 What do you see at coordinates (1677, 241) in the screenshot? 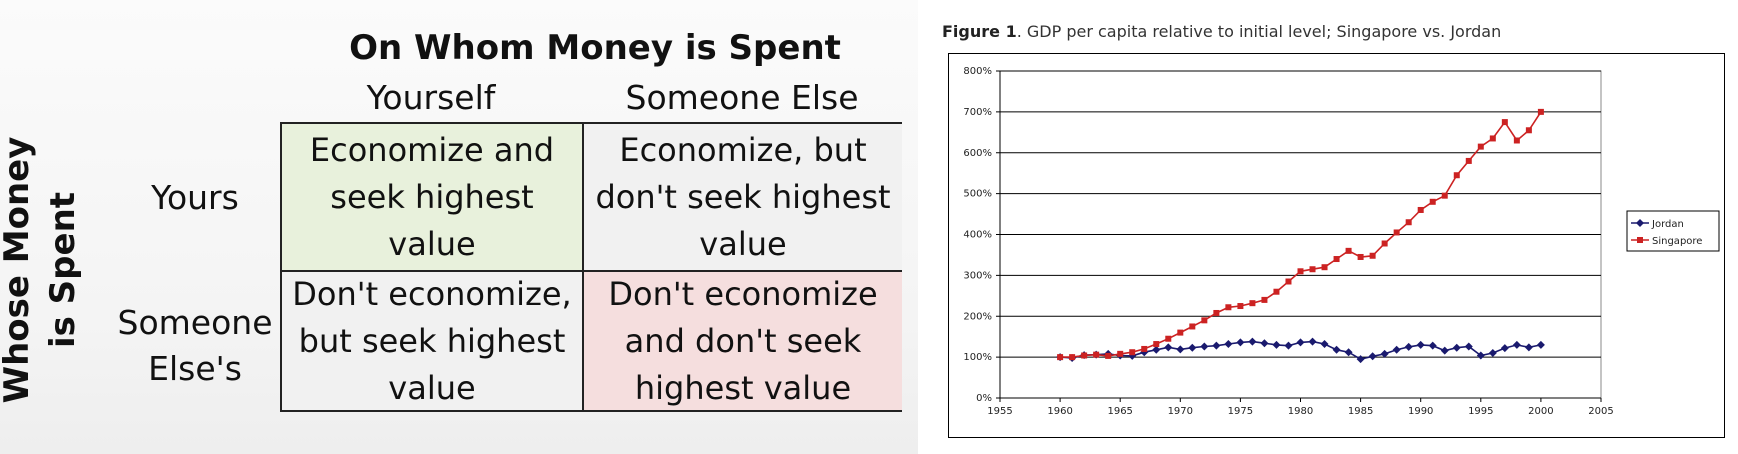
I see `legend-label-singapore: Singapore` at bounding box center [1677, 241].